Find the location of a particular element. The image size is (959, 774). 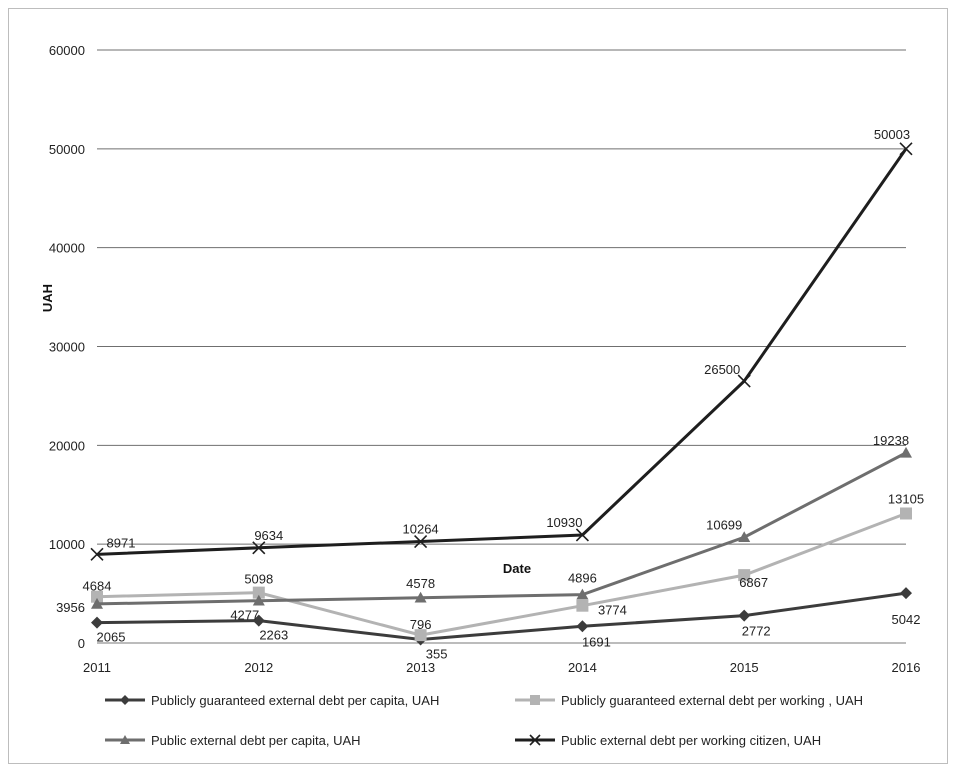

x-tick-label: 2013 is located at coordinates (420, 667).